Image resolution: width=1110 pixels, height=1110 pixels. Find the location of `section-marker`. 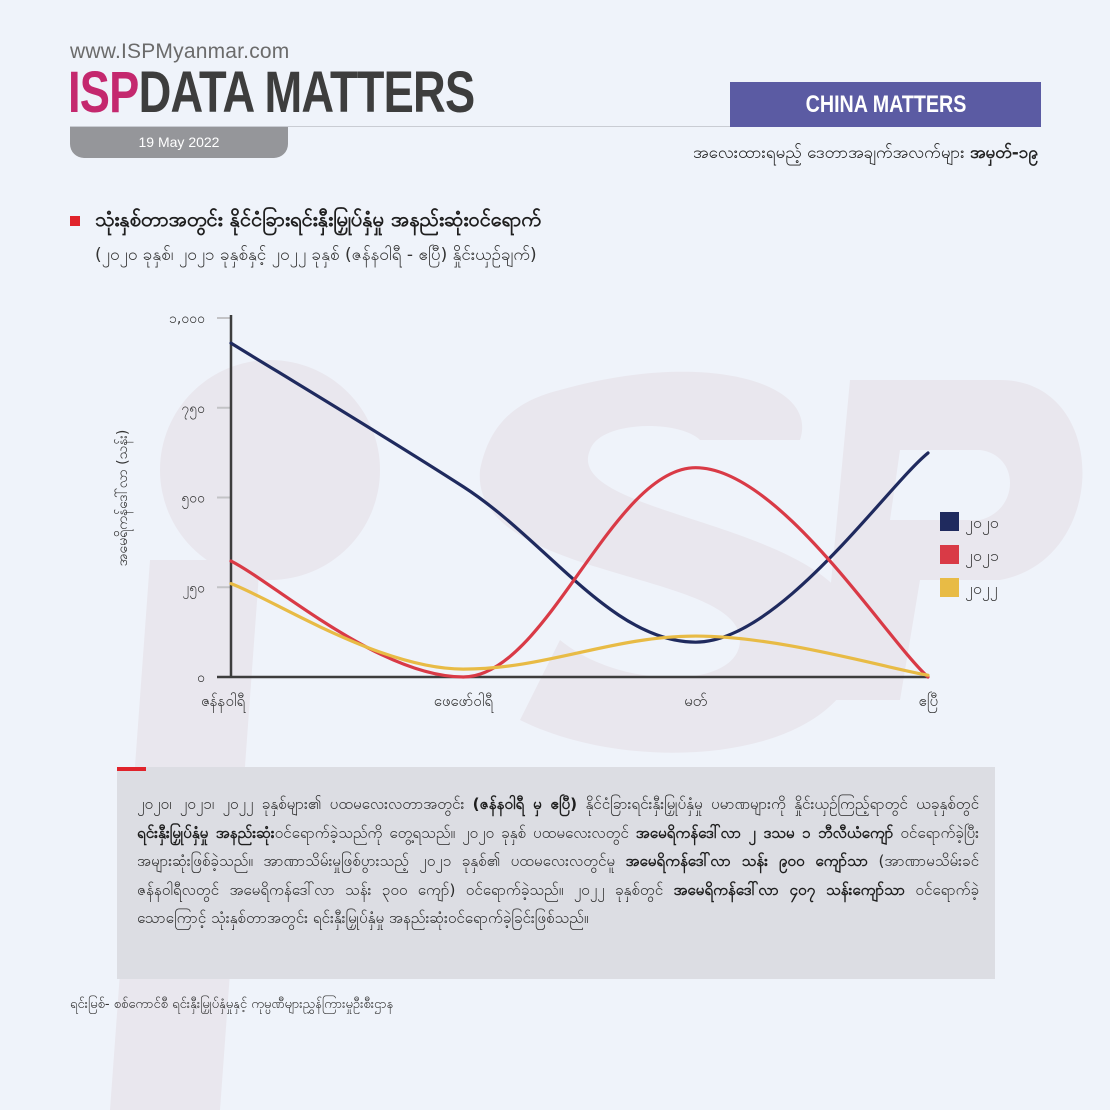

section-marker is located at coordinates (75, 221).